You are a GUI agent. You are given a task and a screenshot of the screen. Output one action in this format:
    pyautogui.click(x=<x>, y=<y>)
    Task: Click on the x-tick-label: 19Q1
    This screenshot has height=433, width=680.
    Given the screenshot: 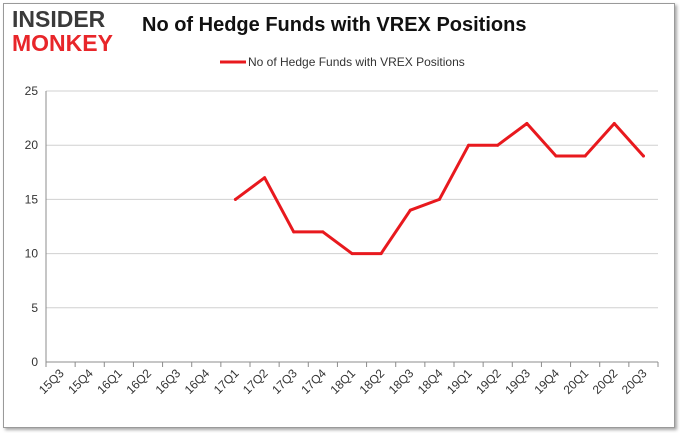 What is the action you would take?
    pyautogui.click(x=459, y=381)
    